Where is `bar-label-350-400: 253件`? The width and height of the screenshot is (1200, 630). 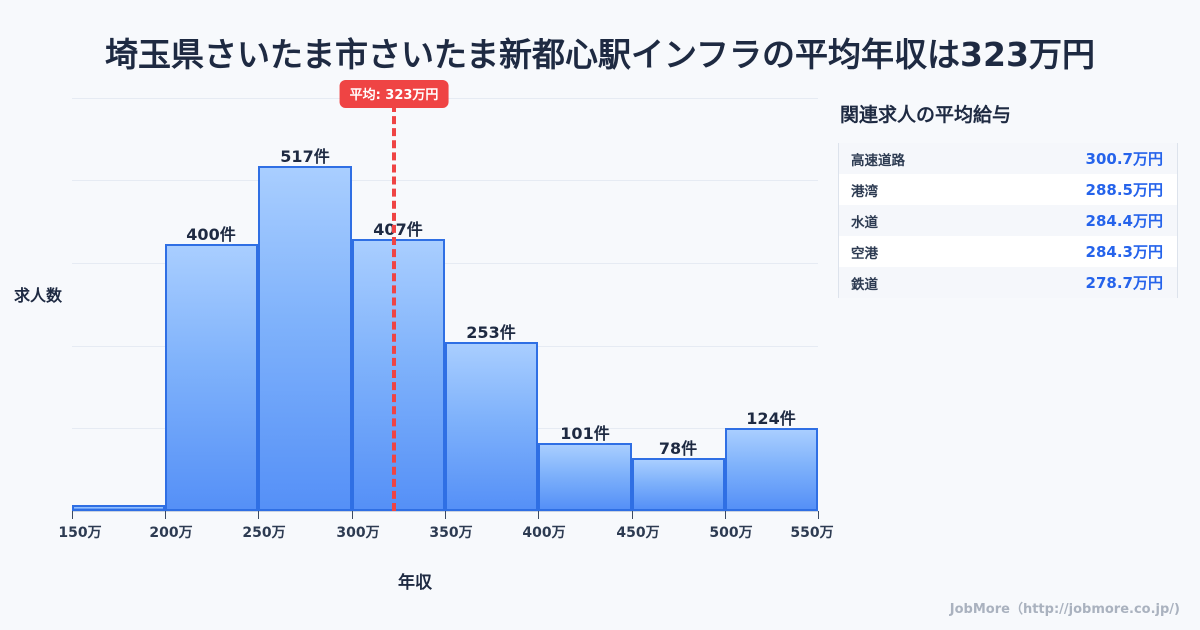
bar-label-350-400: 253件 is located at coordinates (491, 332).